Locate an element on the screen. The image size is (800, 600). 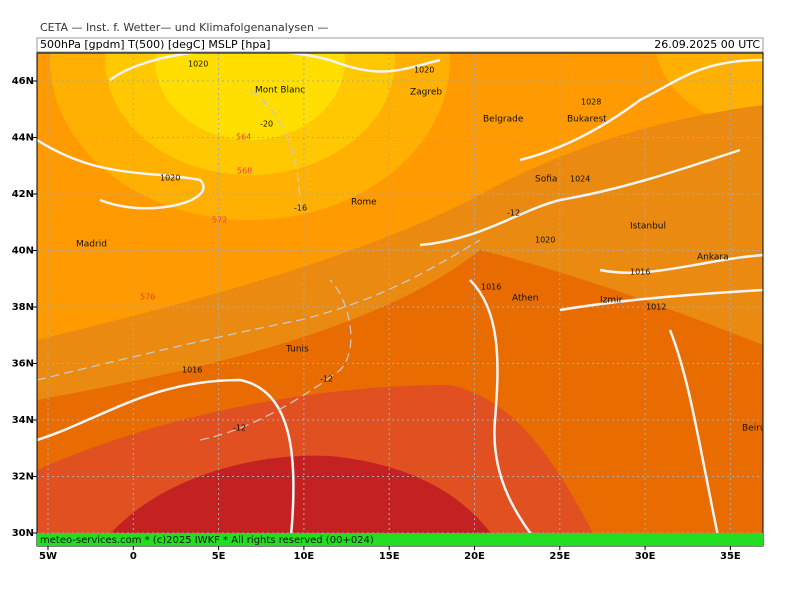
header-valid: 26.09.2025 00 UTC is located at coordinates (707, 44).